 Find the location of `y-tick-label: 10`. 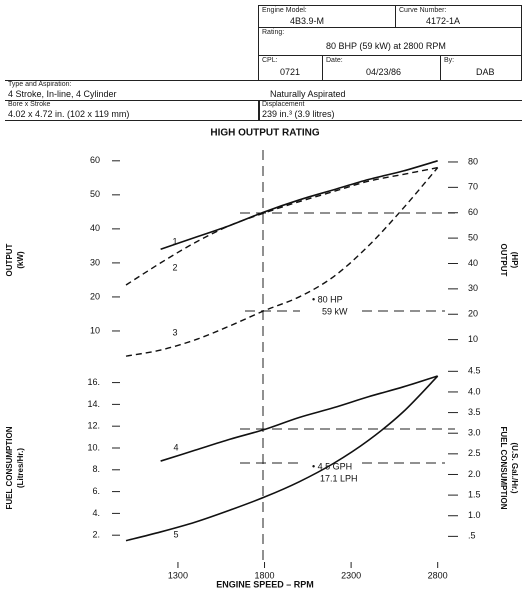

y-tick-label: 10 is located at coordinates (95, 330).